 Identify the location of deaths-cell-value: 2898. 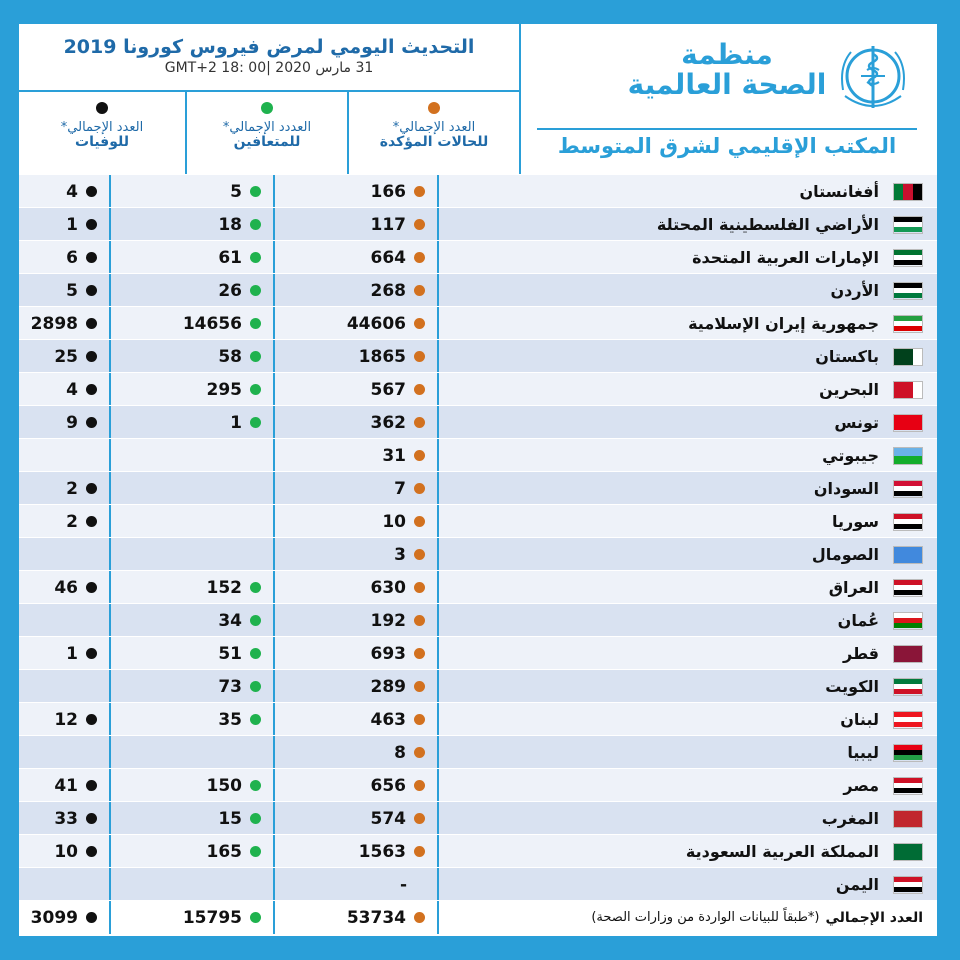
(54, 323).